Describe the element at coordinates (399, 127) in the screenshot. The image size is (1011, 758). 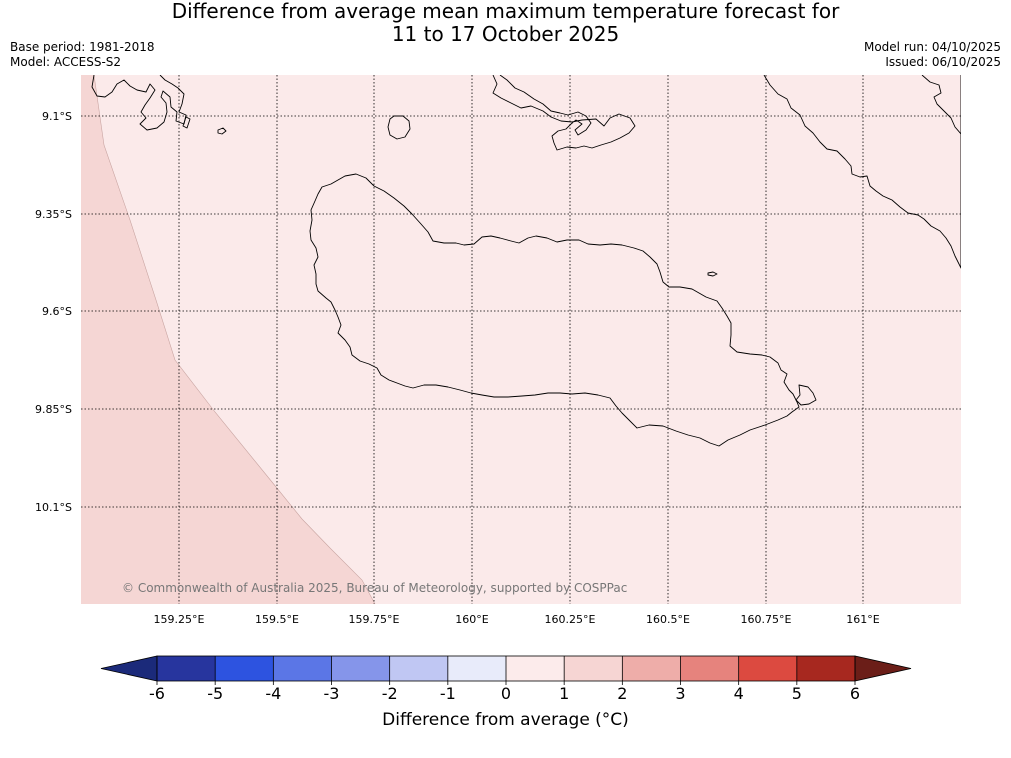
I see `coastline-savo-island` at that location.